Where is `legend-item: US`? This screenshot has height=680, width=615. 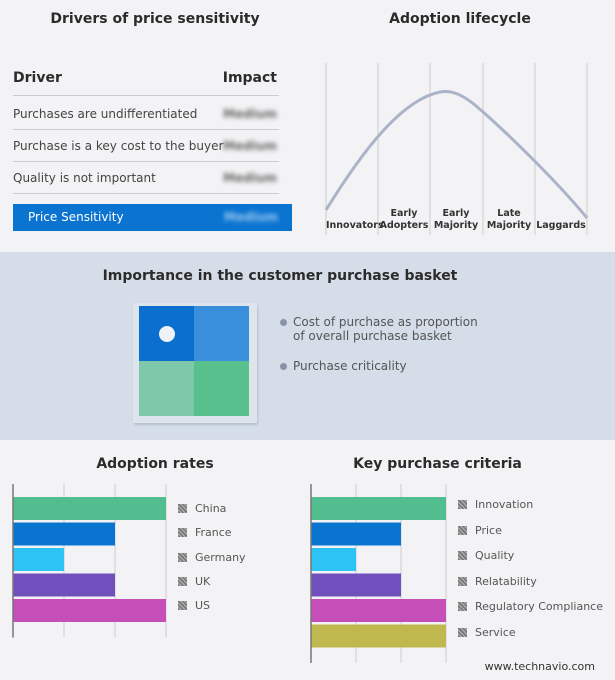 legend-item: US is located at coordinates (194, 605).